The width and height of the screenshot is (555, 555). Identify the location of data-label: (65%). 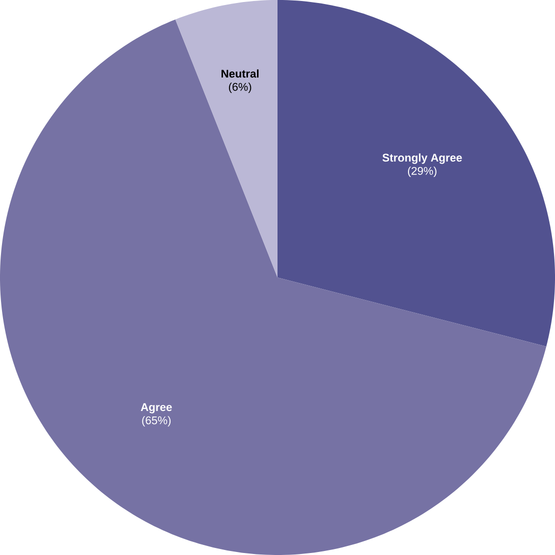
(156, 421).